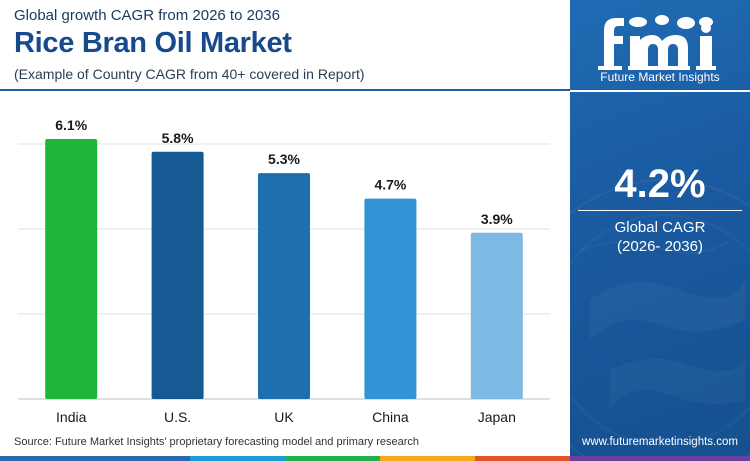 The image size is (750, 461). I want to click on page-title: Rice Bran Oil Market, so click(153, 43).